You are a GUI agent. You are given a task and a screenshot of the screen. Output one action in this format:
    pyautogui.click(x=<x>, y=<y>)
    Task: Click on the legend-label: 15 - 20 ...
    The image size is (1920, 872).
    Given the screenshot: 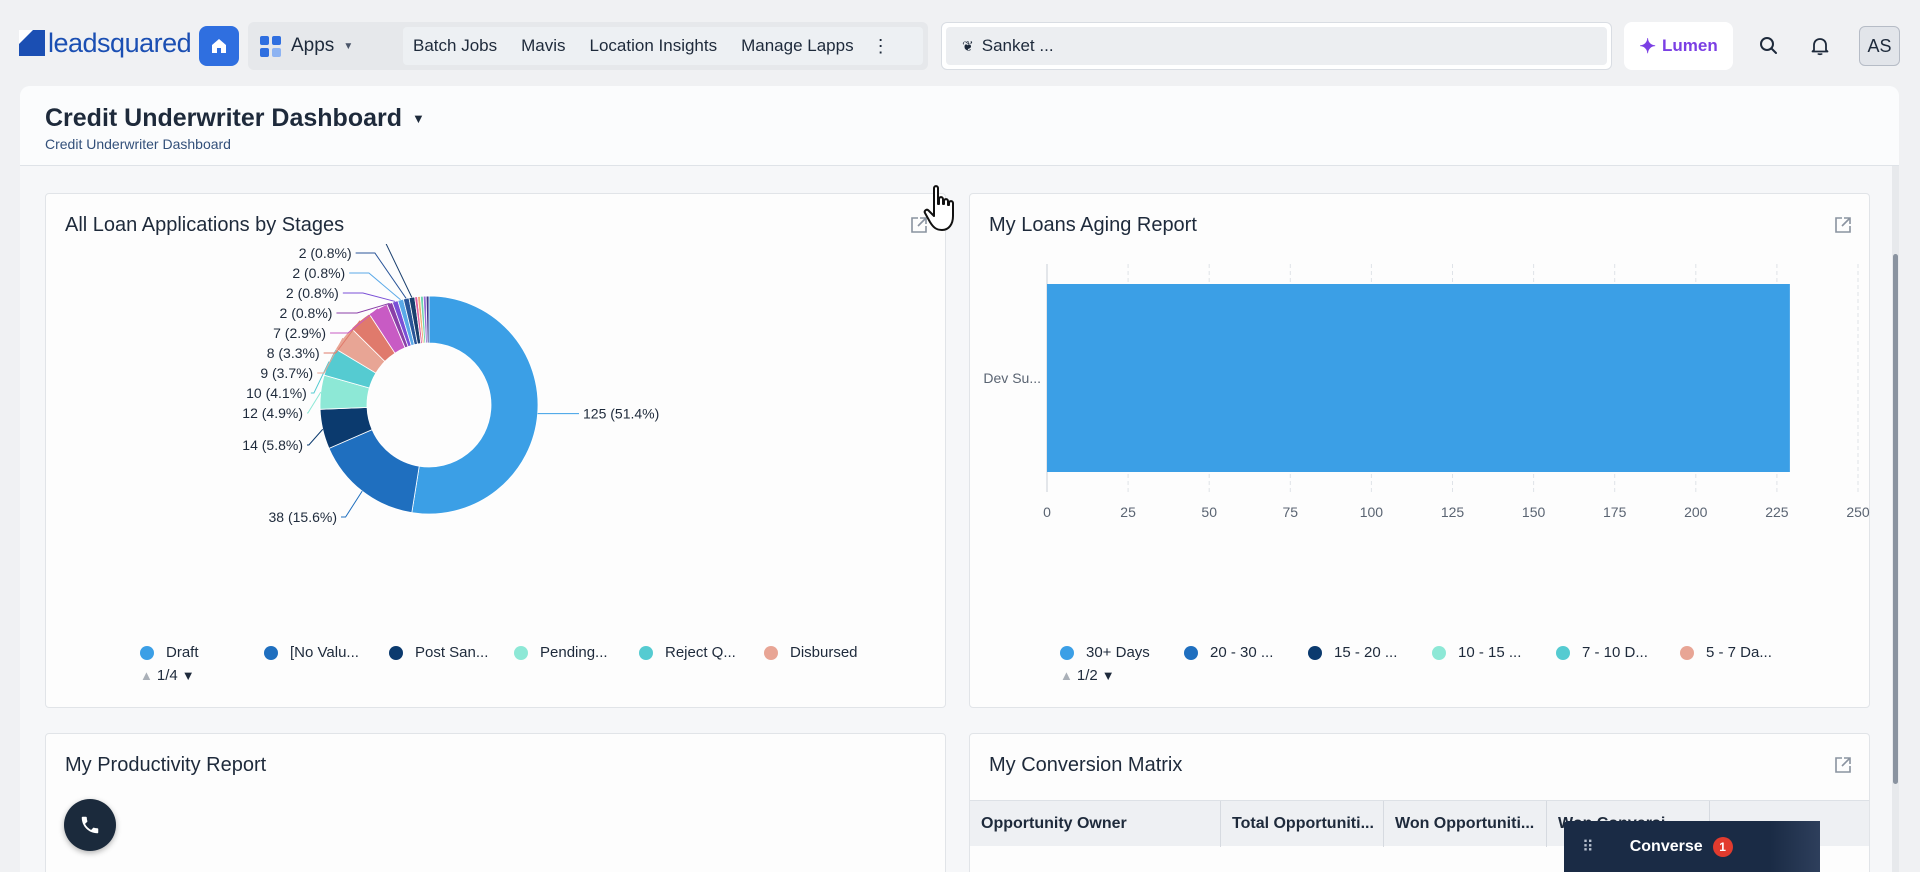 What is the action you would take?
    pyautogui.click(x=1366, y=652)
    